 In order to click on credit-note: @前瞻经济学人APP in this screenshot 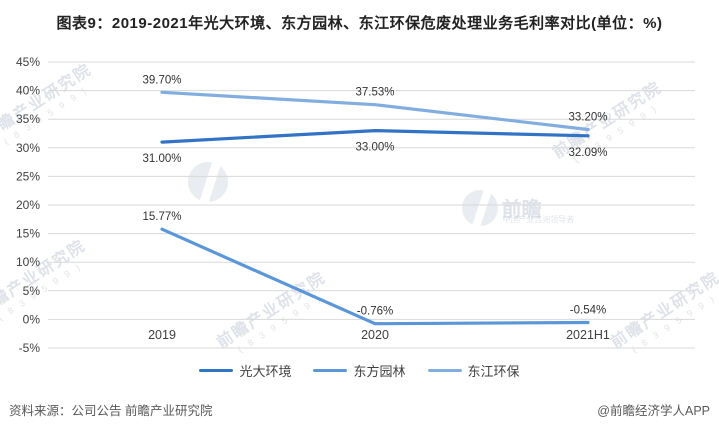, I will do `click(653, 411)`.